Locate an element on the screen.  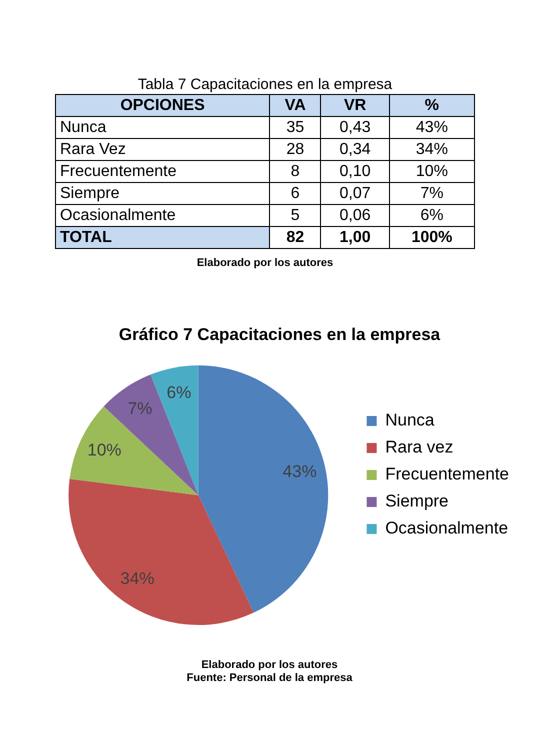
legend-label: Frecuentemente is located at coordinates (447, 474).